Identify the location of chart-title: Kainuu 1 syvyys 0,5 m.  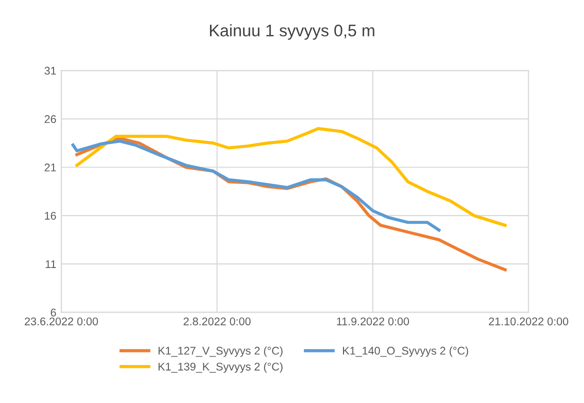
(292, 32).